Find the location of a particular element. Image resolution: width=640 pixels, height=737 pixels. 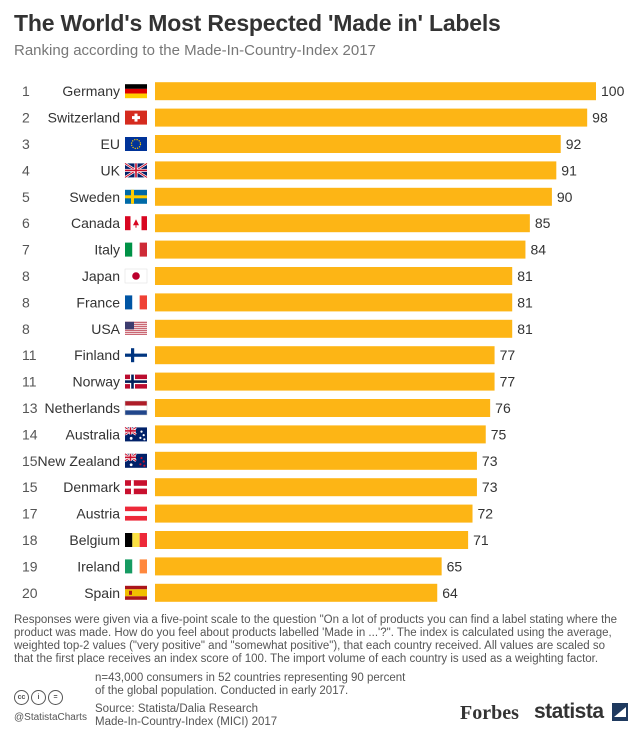

value-label: 100 is located at coordinates (613, 91).